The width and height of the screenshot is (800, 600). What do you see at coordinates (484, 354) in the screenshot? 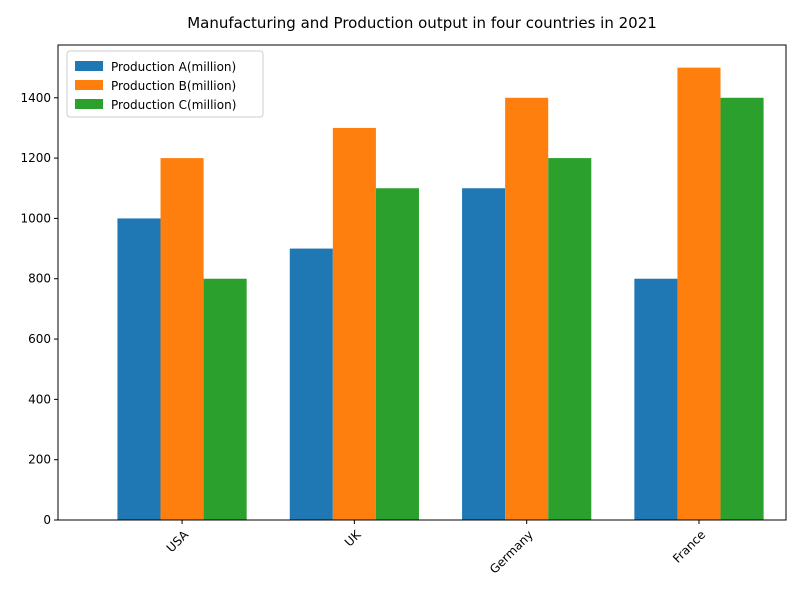
I see `bar-1-germany` at bounding box center [484, 354].